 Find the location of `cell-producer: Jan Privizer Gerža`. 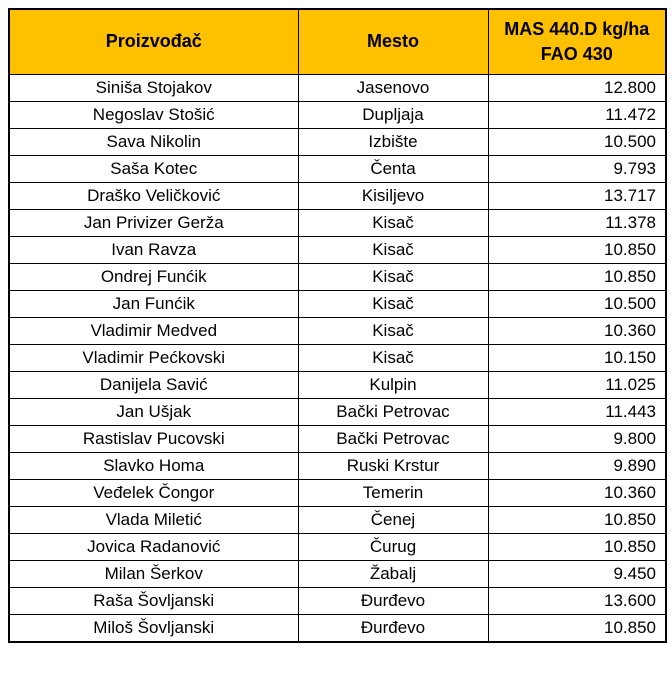

cell-producer: Jan Privizer Gerža is located at coordinates (153, 223).